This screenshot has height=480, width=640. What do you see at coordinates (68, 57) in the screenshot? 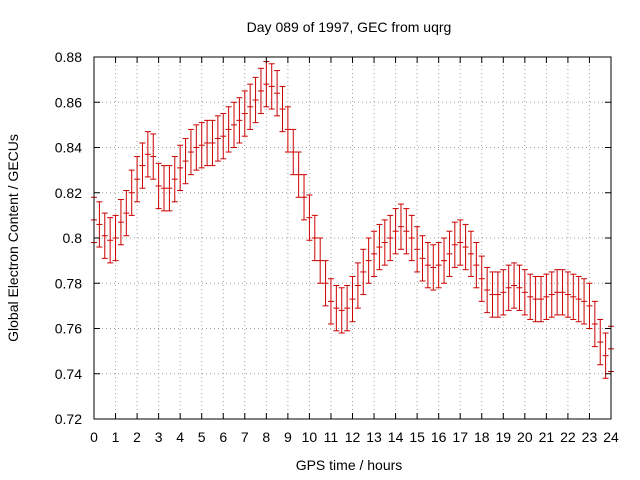
I see `y-tick-label: 0.88` at bounding box center [68, 57].